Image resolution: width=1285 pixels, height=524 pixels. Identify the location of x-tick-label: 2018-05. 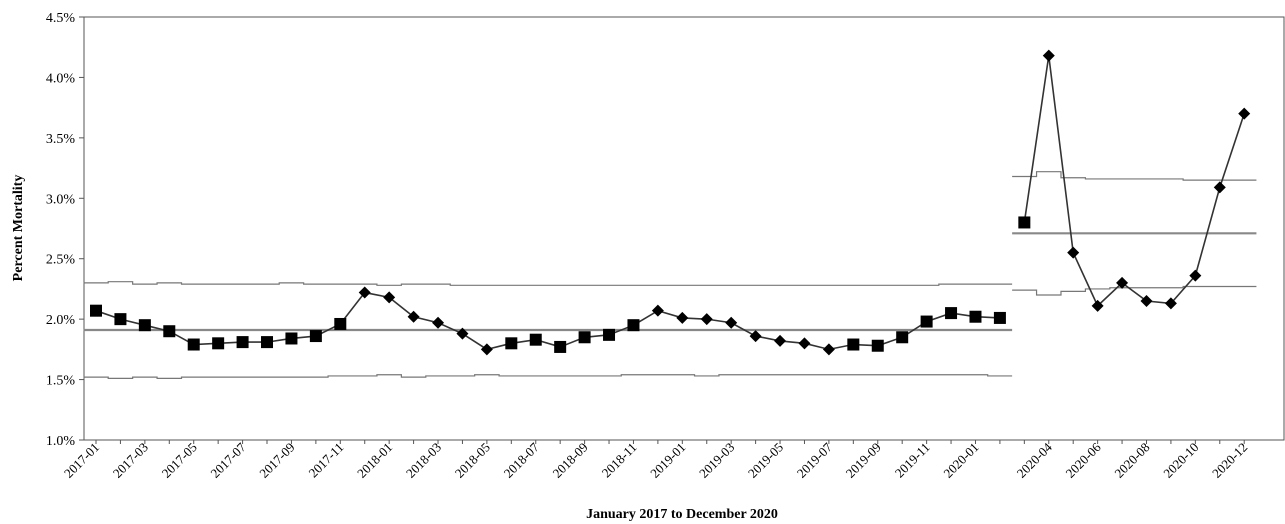
(472, 460).